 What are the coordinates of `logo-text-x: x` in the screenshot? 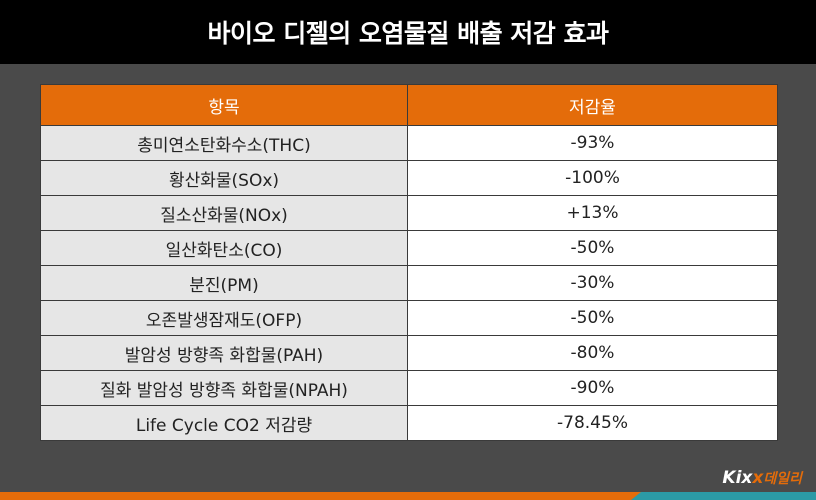 It's located at (758, 478).